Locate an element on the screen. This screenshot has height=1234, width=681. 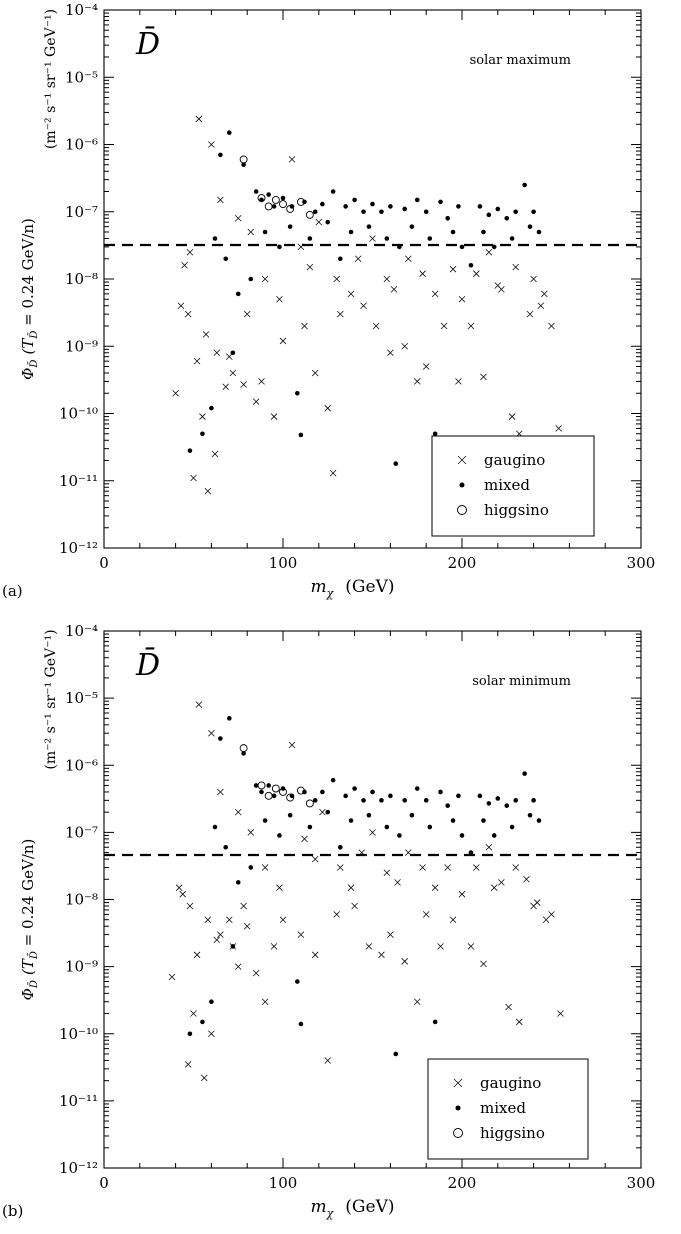
plot-title: D̄ is located at coordinates (147, 665).